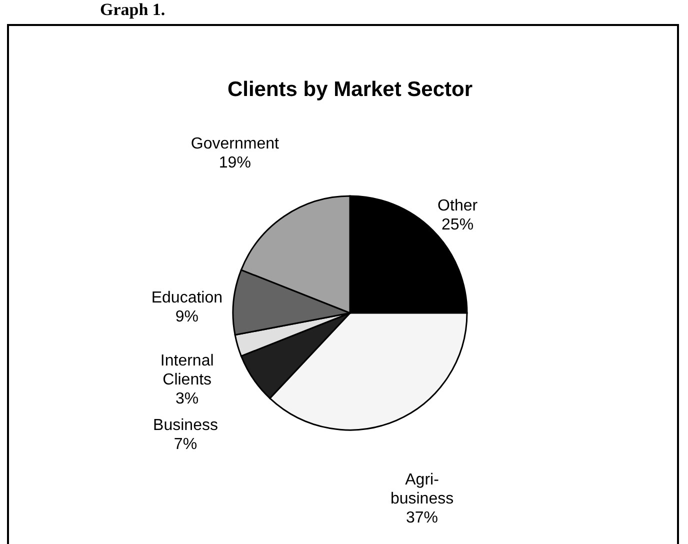  What do you see at coordinates (234, 163) in the screenshot?
I see `data-label: 19%` at bounding box center [234, 163].